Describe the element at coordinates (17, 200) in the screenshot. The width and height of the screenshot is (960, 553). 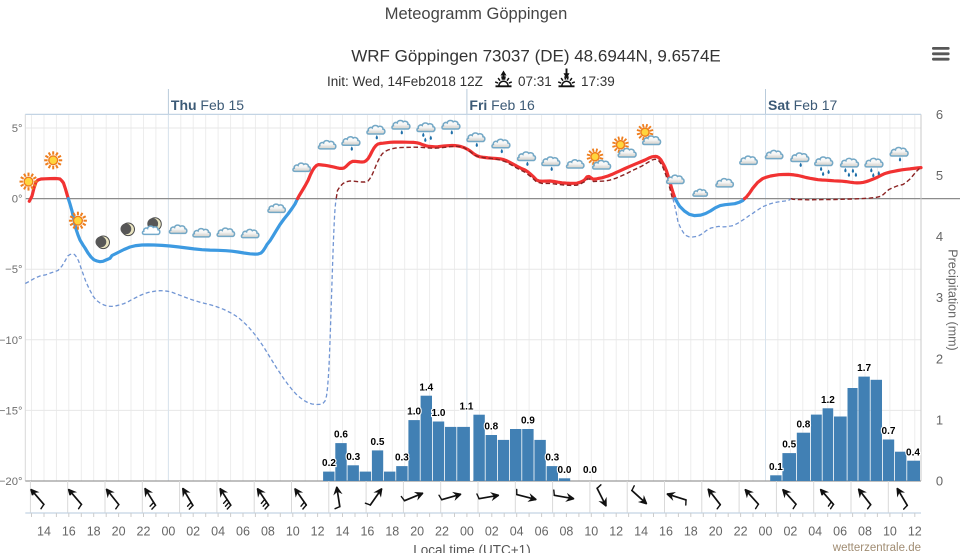
I see `svg-text: 0°` at that location.